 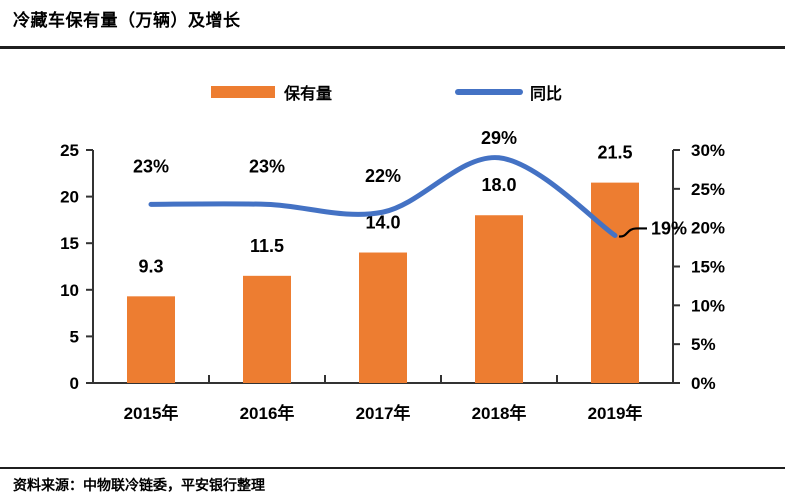 What do you see at coordinates (383, 317) in the screenshot?
I see `bar-2017年` at bounding box center [383, 317].